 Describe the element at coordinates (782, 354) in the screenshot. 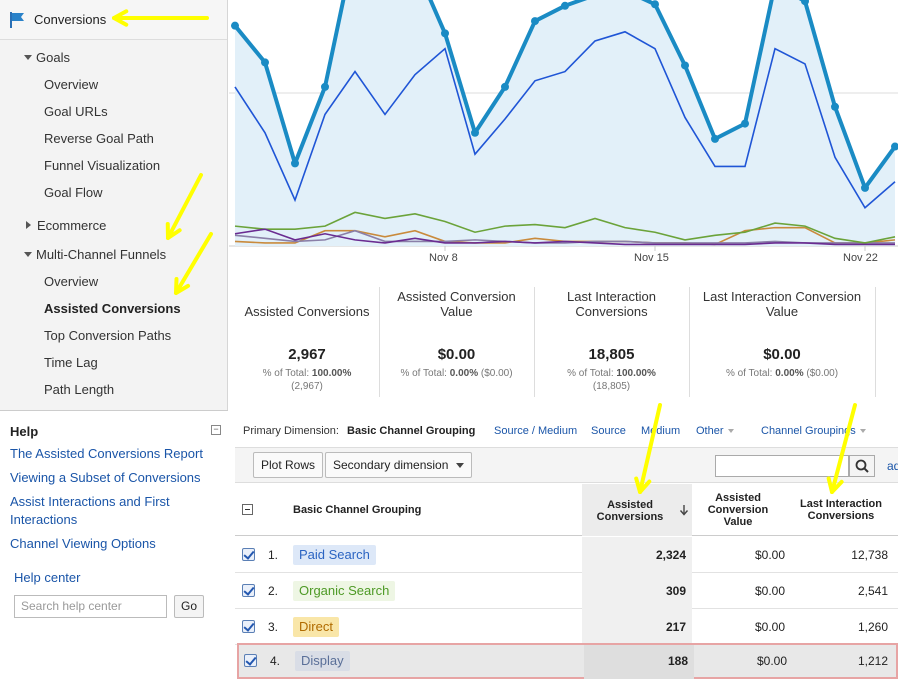

I see `scorecard-value: $0.00` at that location.